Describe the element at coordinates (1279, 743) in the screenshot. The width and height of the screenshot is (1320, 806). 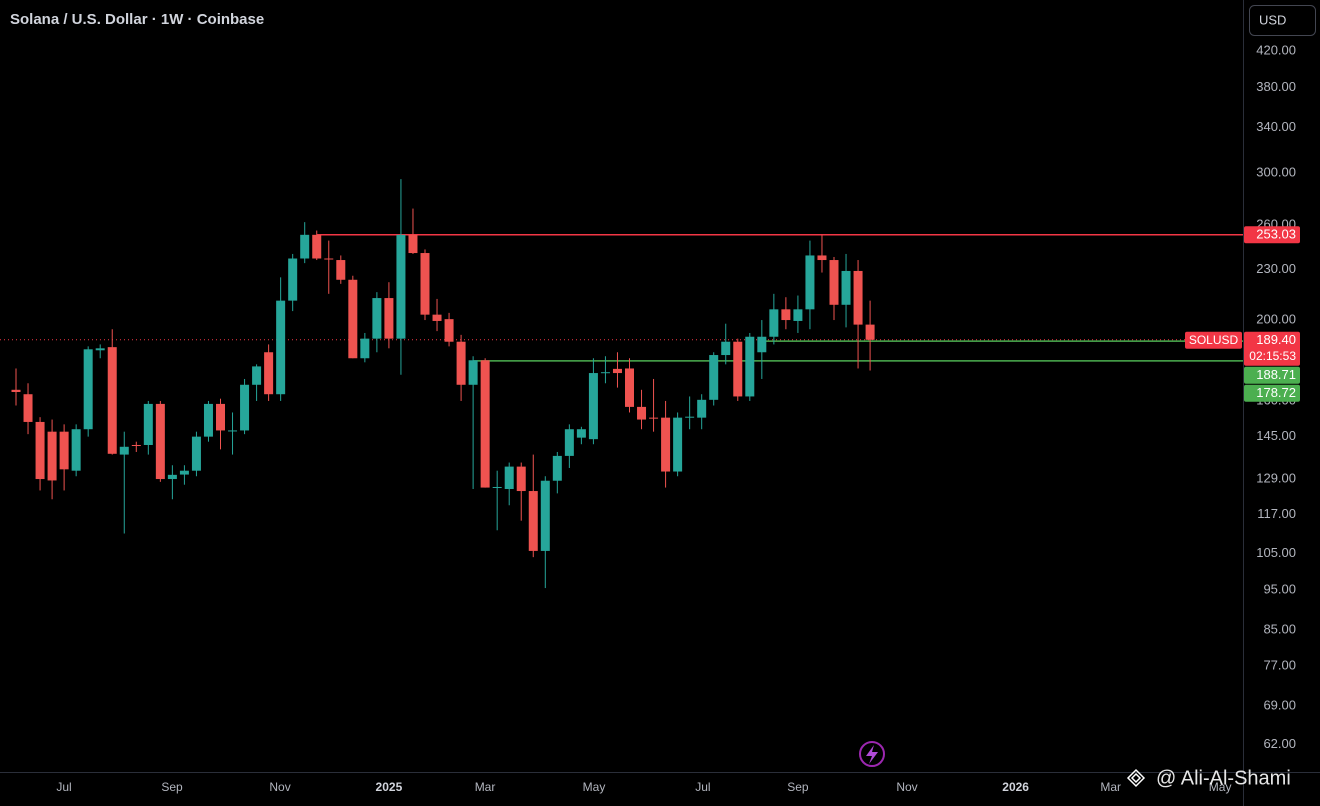
I see `y-tick-label: 62.00` at that location.